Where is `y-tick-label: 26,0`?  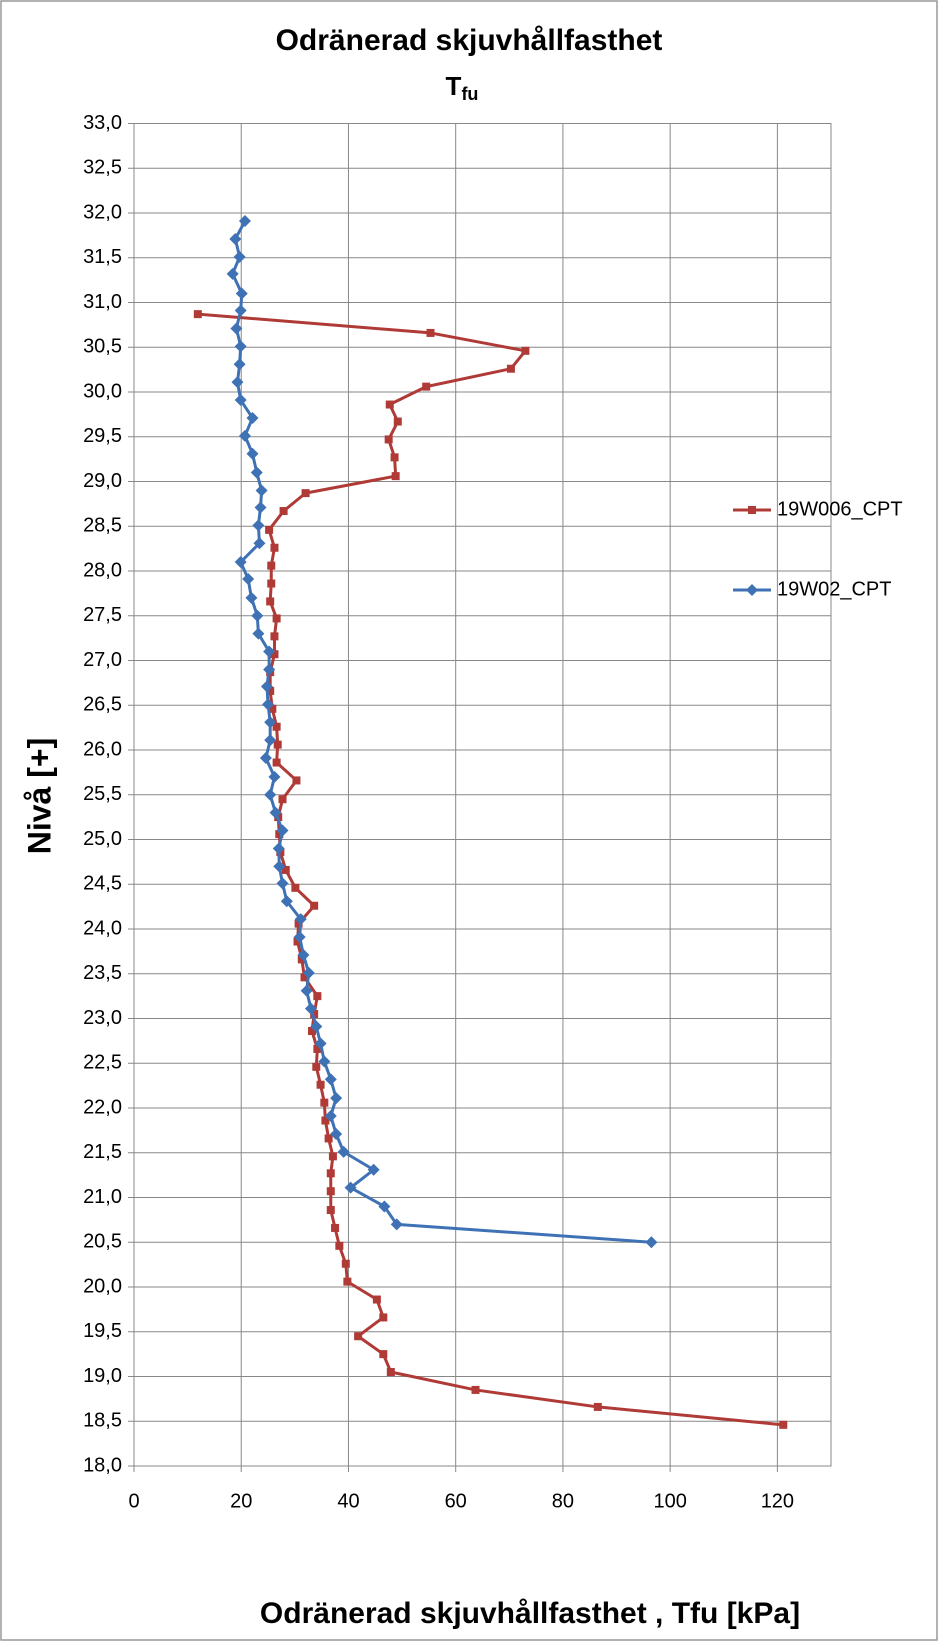 y-tick-label: 26,0 is located at coordinates (102, 749).